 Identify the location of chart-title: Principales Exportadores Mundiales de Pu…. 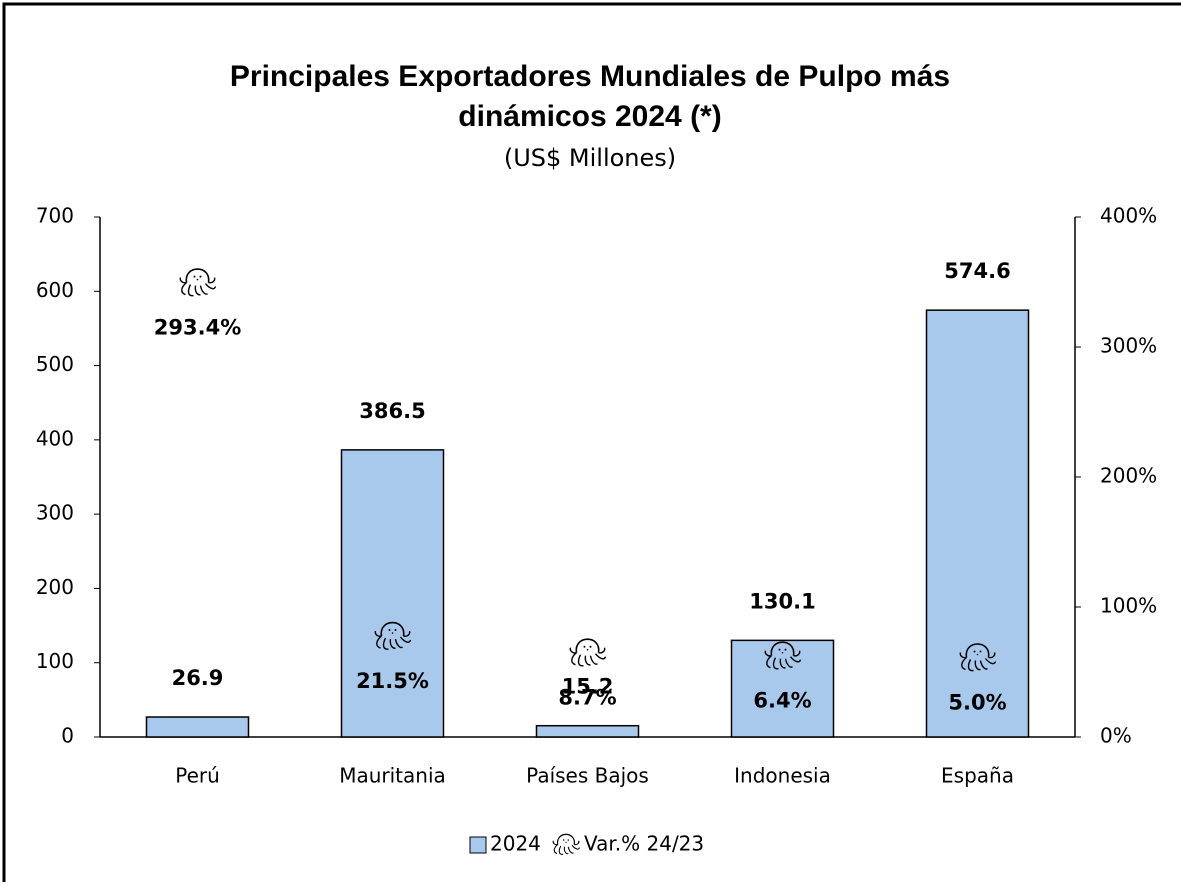
(590, 76).